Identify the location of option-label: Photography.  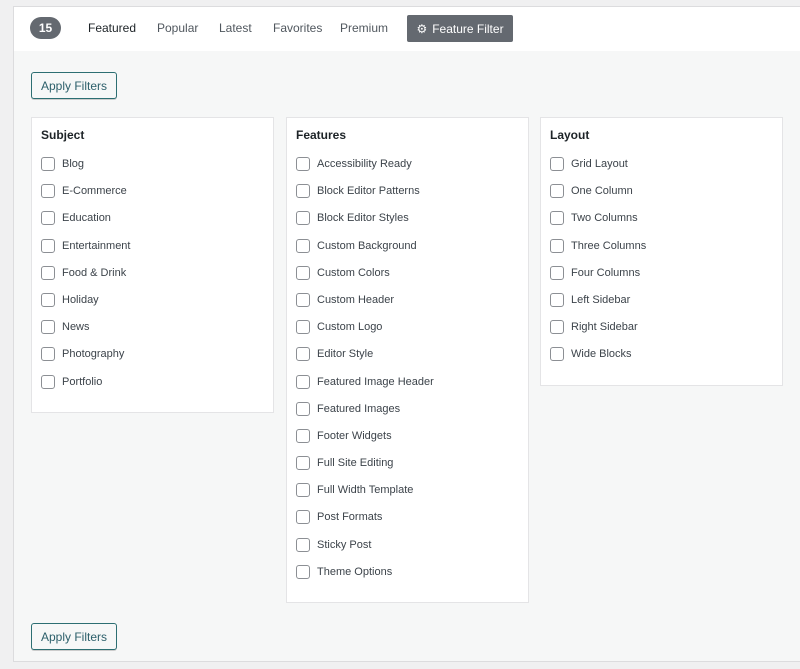
(93, 354).